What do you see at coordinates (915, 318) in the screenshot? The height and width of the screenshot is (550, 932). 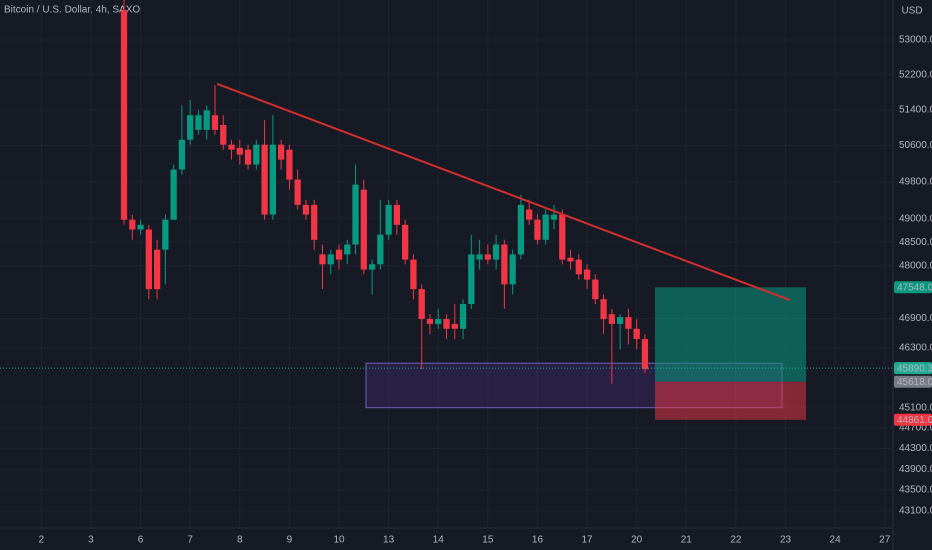 I see `y-tick-label: 46900.0` at bounding box center [915, 318].